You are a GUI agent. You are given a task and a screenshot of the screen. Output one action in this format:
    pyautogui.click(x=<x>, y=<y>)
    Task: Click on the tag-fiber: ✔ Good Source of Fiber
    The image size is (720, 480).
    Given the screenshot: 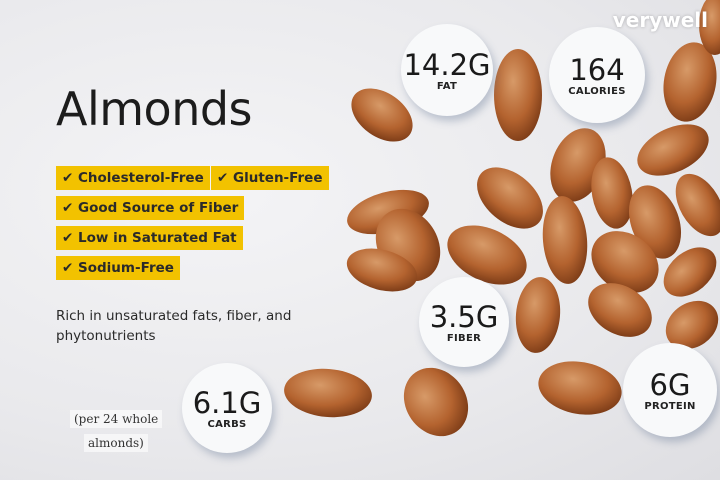 What is the action you would take?
    pyautogui.click(x=150, y=208)
    